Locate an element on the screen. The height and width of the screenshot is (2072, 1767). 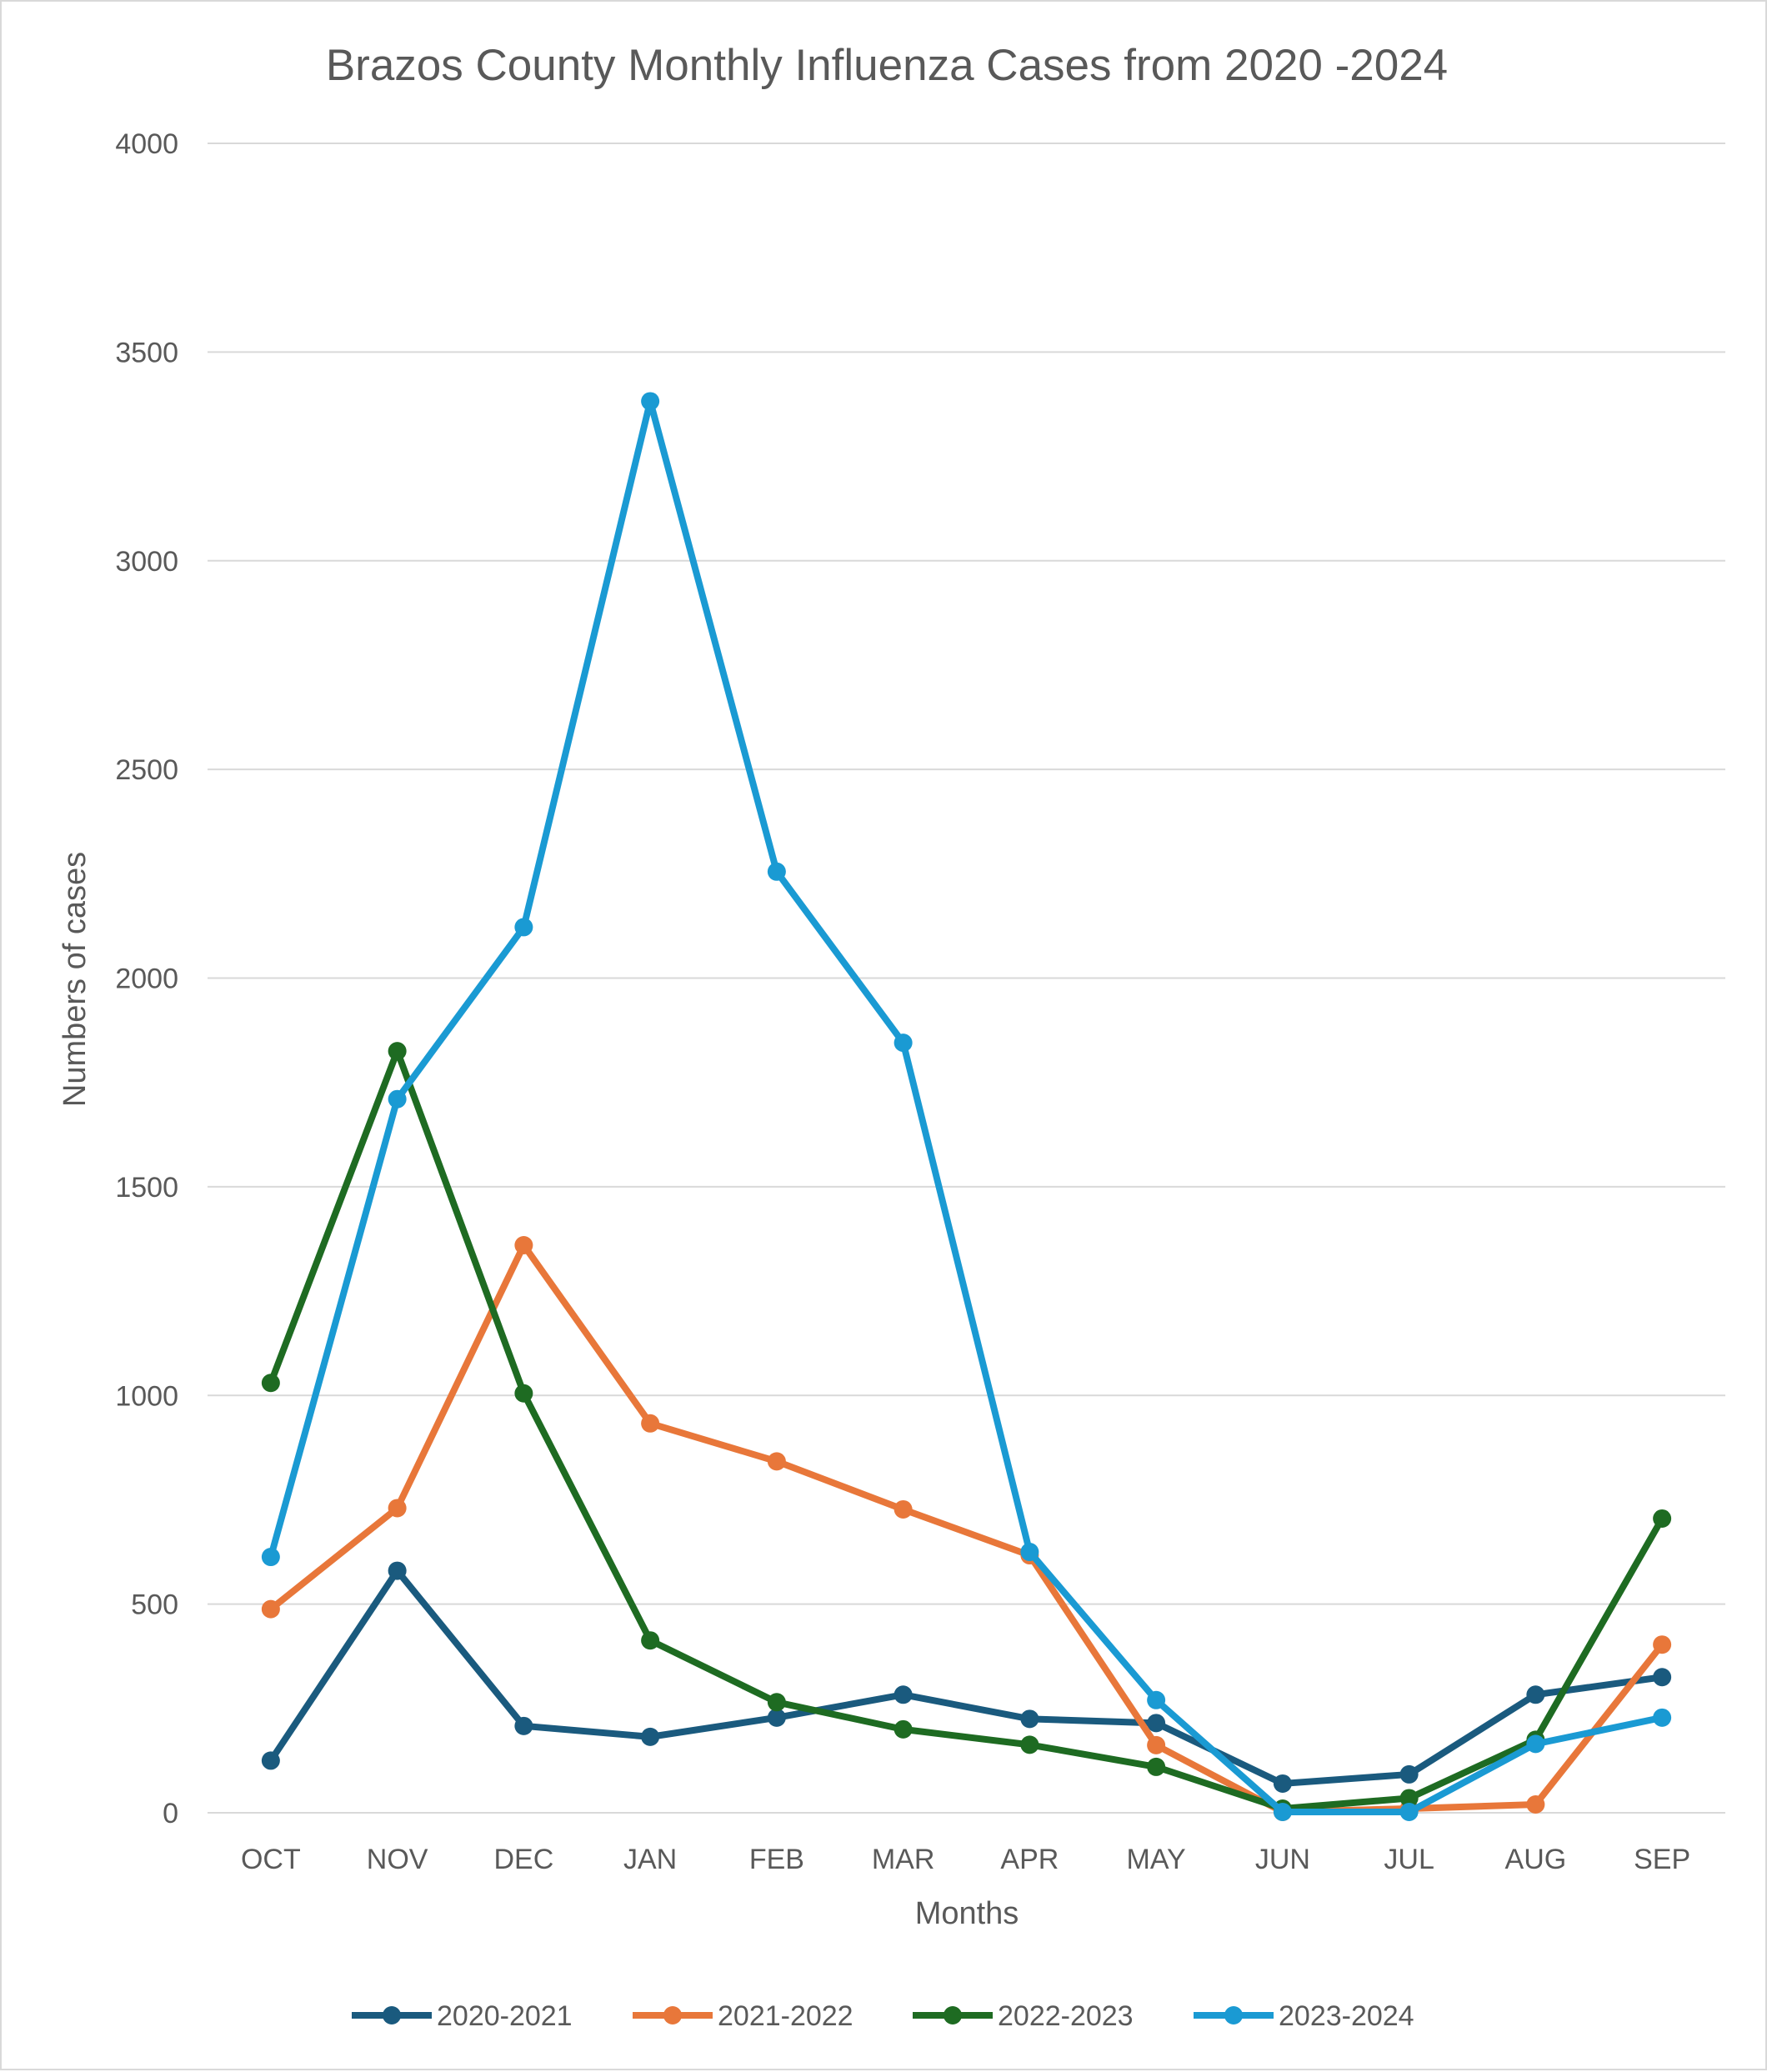
legend-item: 2023-2024 is located at coordinates (1304, 2016).